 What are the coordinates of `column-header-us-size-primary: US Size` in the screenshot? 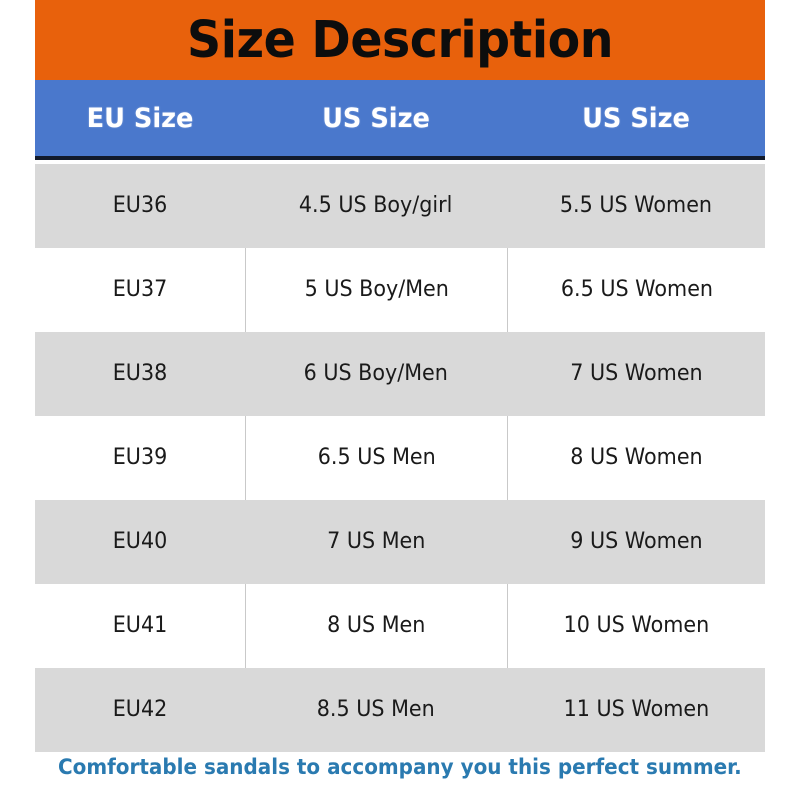 It's located at (376, 118).